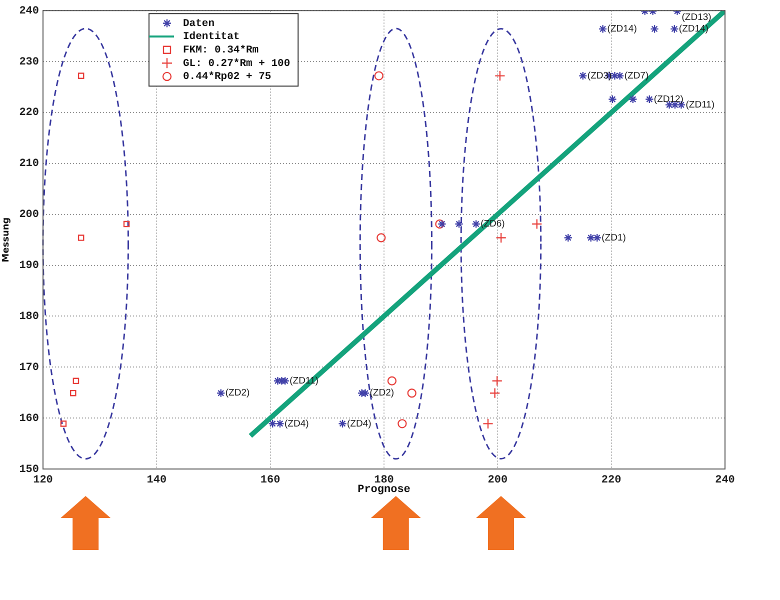  Describe the element at coordinates (622, 29) in the screenshot. I see `data-label: (ZD14)` at that location.